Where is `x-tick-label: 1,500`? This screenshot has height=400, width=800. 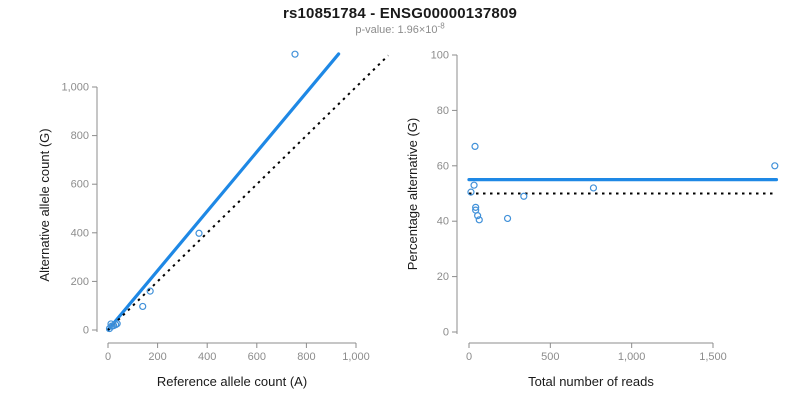
x-tick-label: 1,500 is located at coordinates (713, 357).